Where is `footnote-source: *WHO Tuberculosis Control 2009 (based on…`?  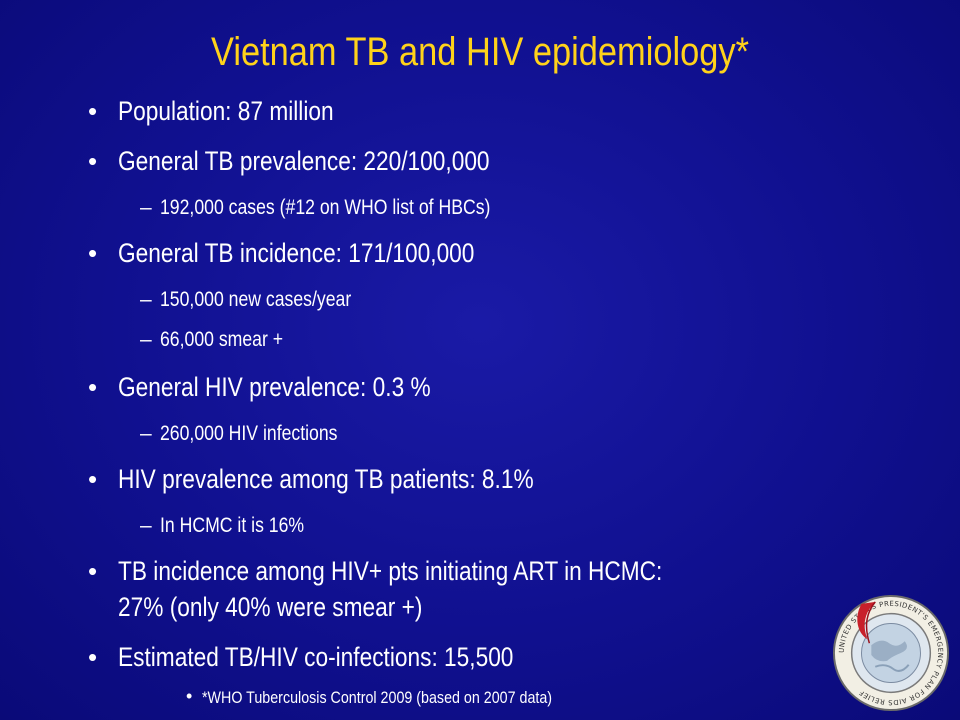
footnote-source: *WHO Tuberculosis Control 2009 (based on… is located at coordinates (377, 697).